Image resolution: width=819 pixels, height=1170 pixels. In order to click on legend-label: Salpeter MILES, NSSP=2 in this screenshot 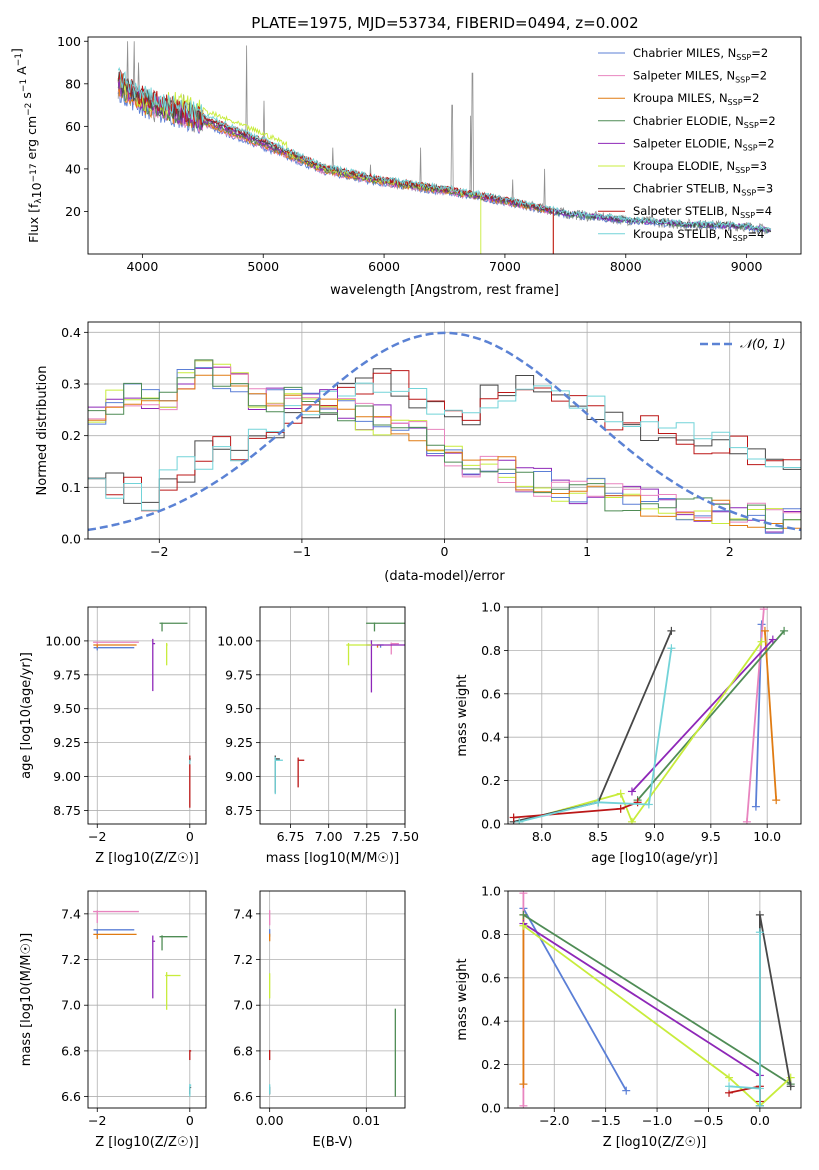, I will do `click(700, 77)`.